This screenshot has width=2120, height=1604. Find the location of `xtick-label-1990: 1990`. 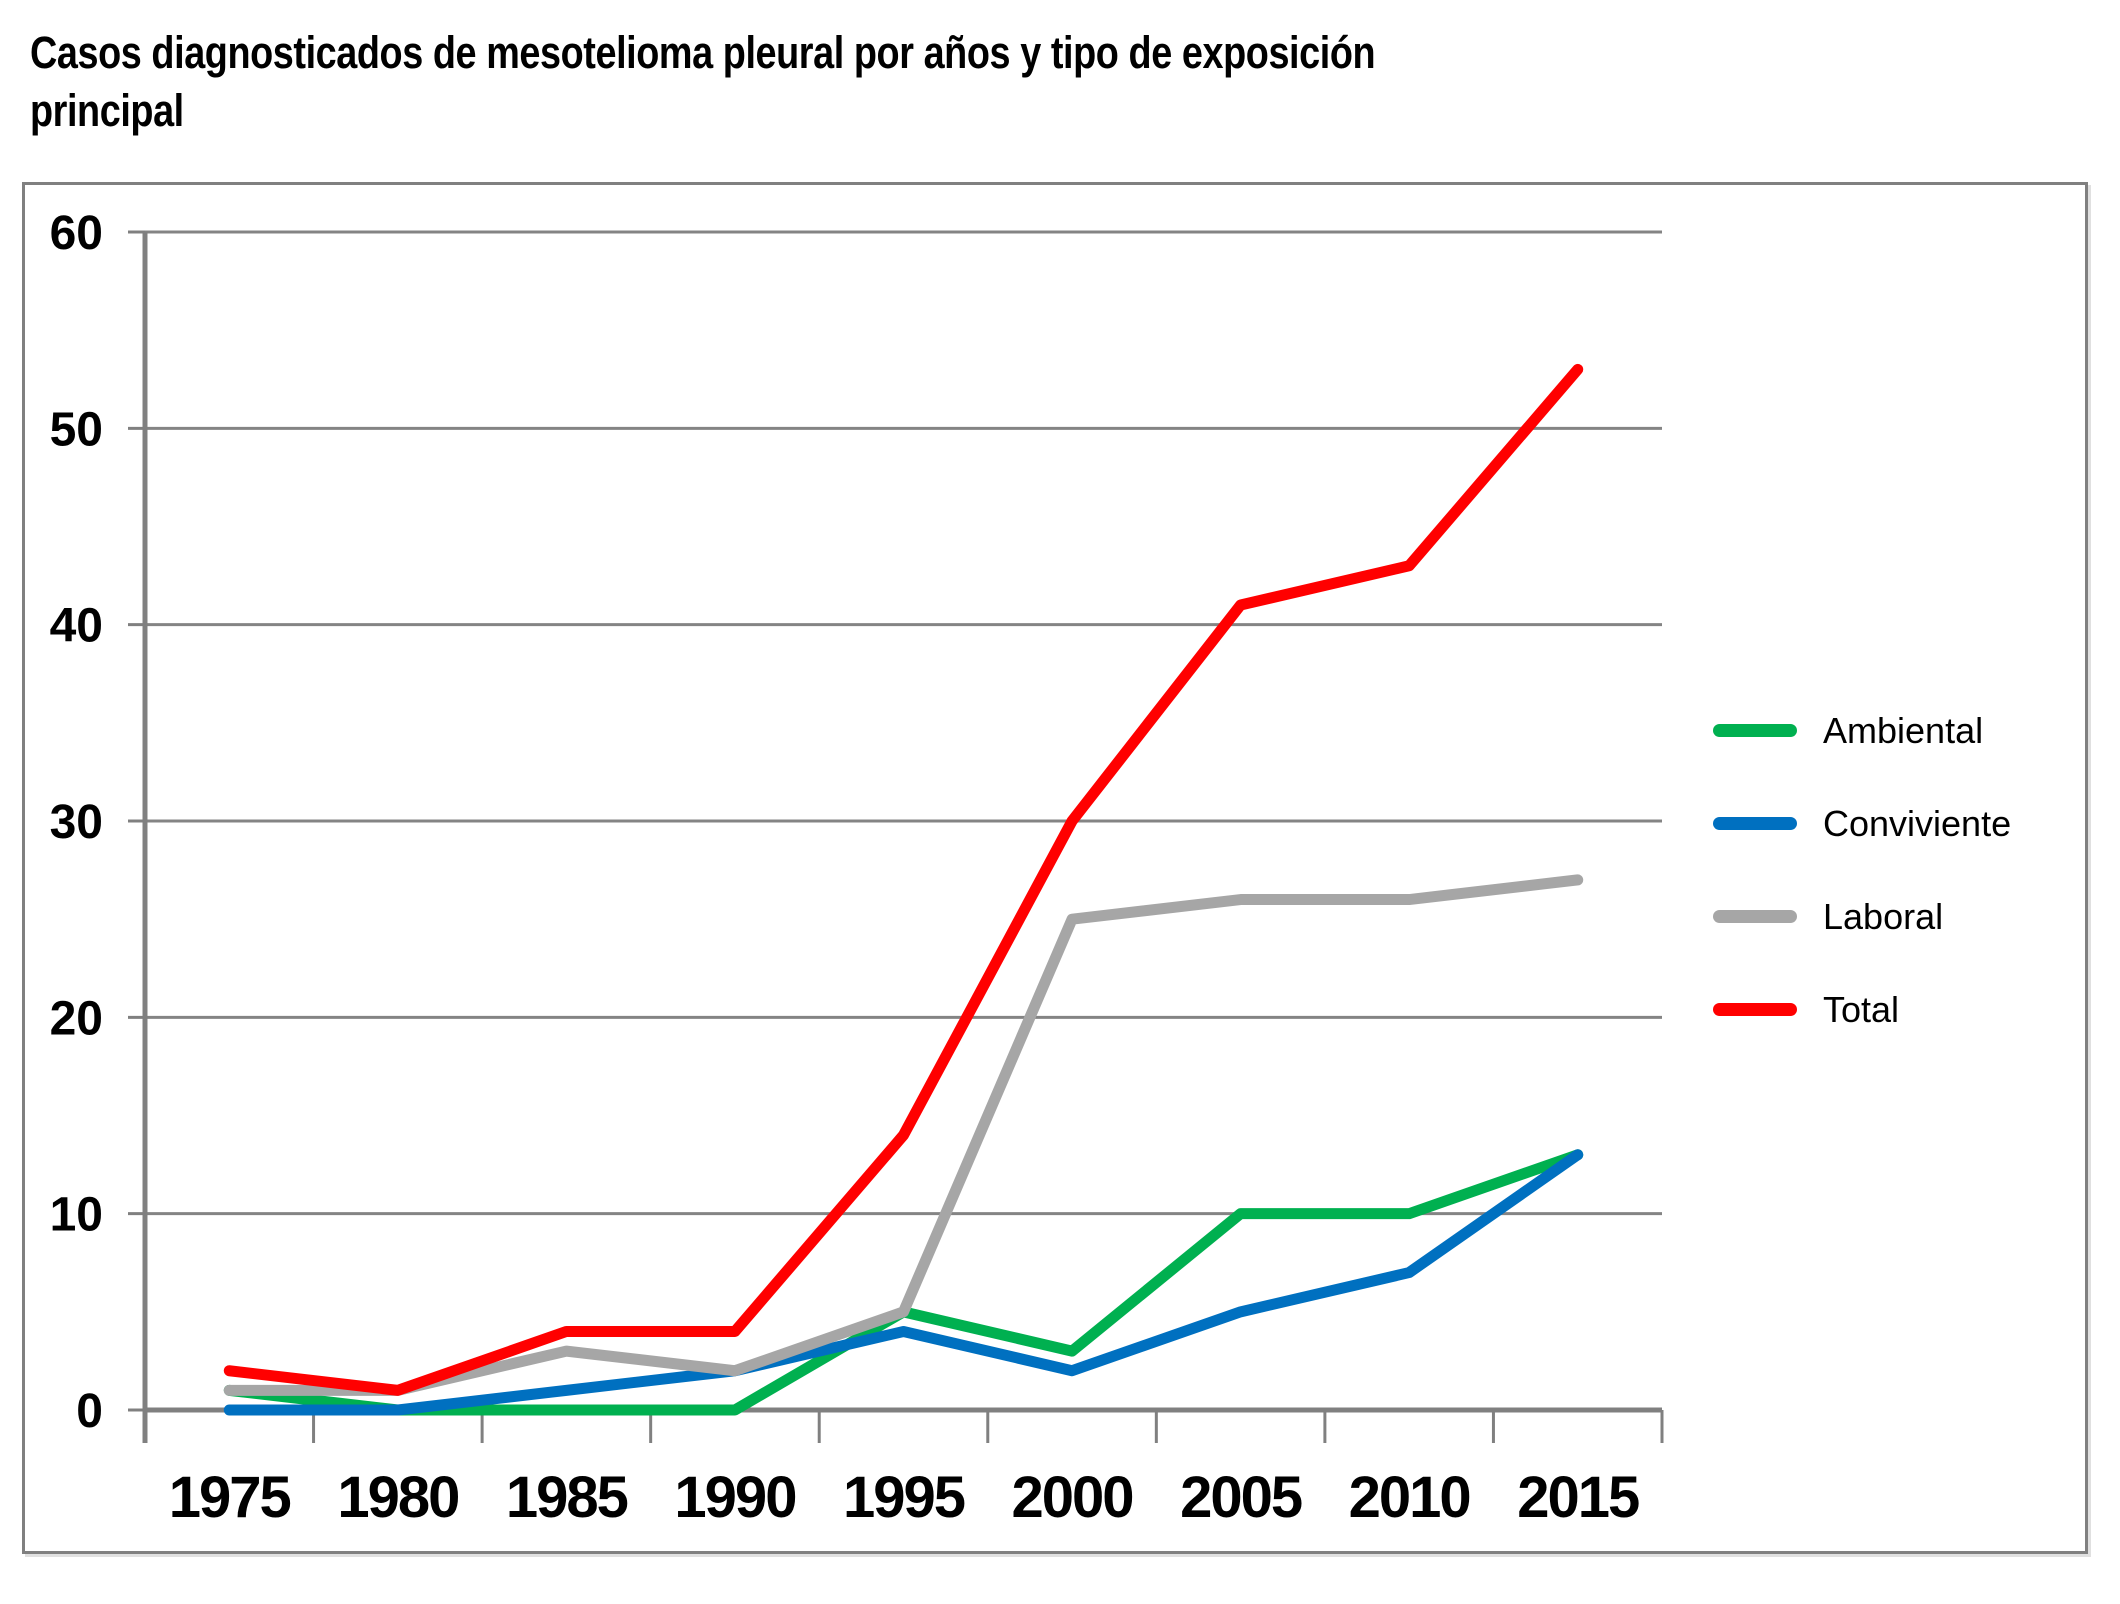

xtick-label-1990: 1990 is located at coordinates (734, 1497).